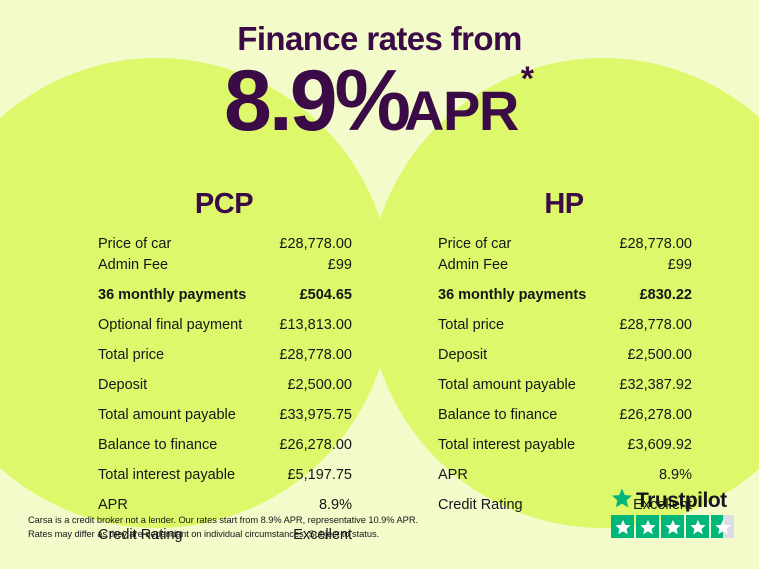  Describe the element at coordinates (665, 294) in the screenshot. I see `finance-row-value: £830.22` at that location.